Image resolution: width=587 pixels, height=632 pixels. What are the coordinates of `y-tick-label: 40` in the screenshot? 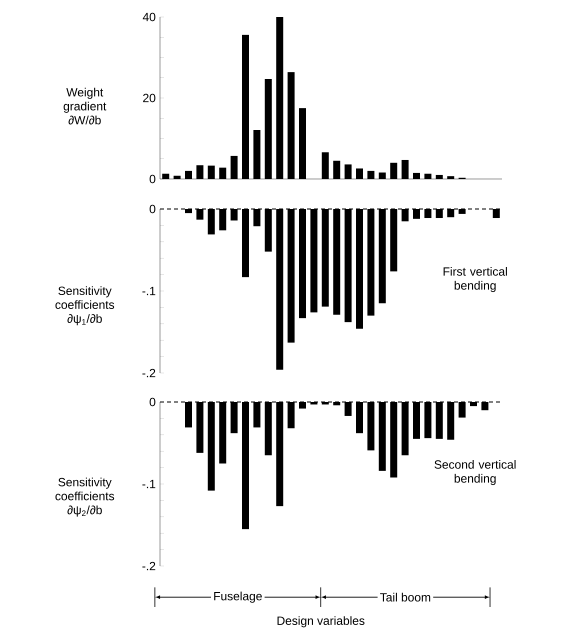 It's located at (149, 17).